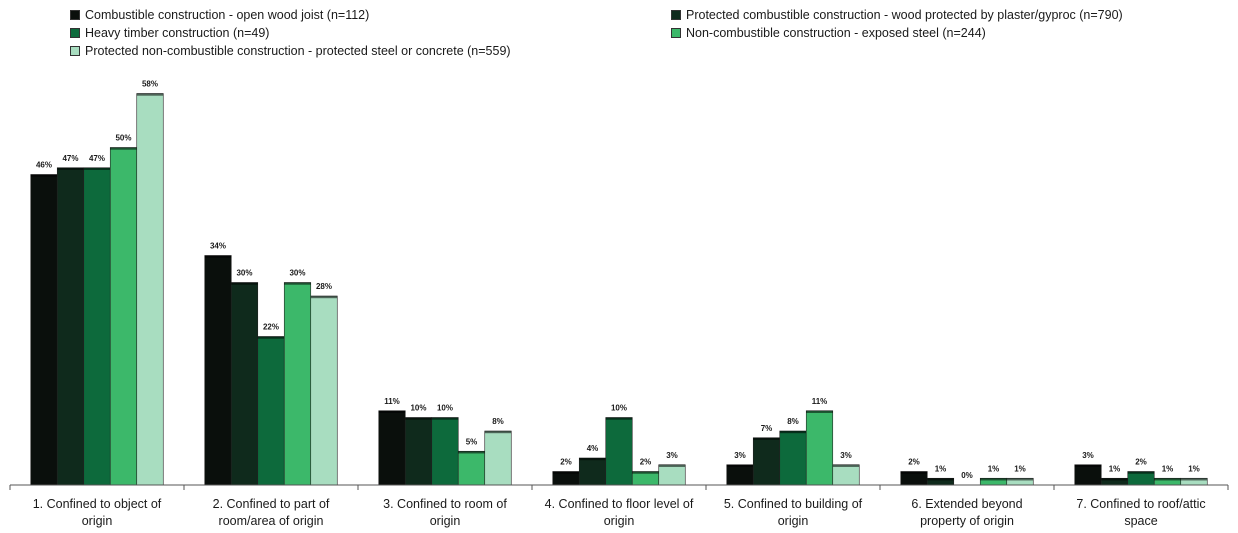 The height and width of the screenshot is (533, 1238). I want to click on data-label: 28%, so click(324, 286).